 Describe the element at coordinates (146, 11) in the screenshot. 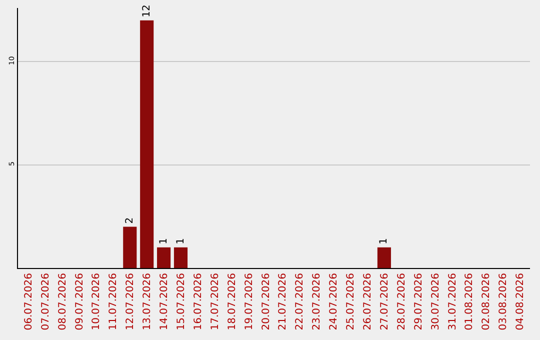

I see `data-label: 12` at that location.